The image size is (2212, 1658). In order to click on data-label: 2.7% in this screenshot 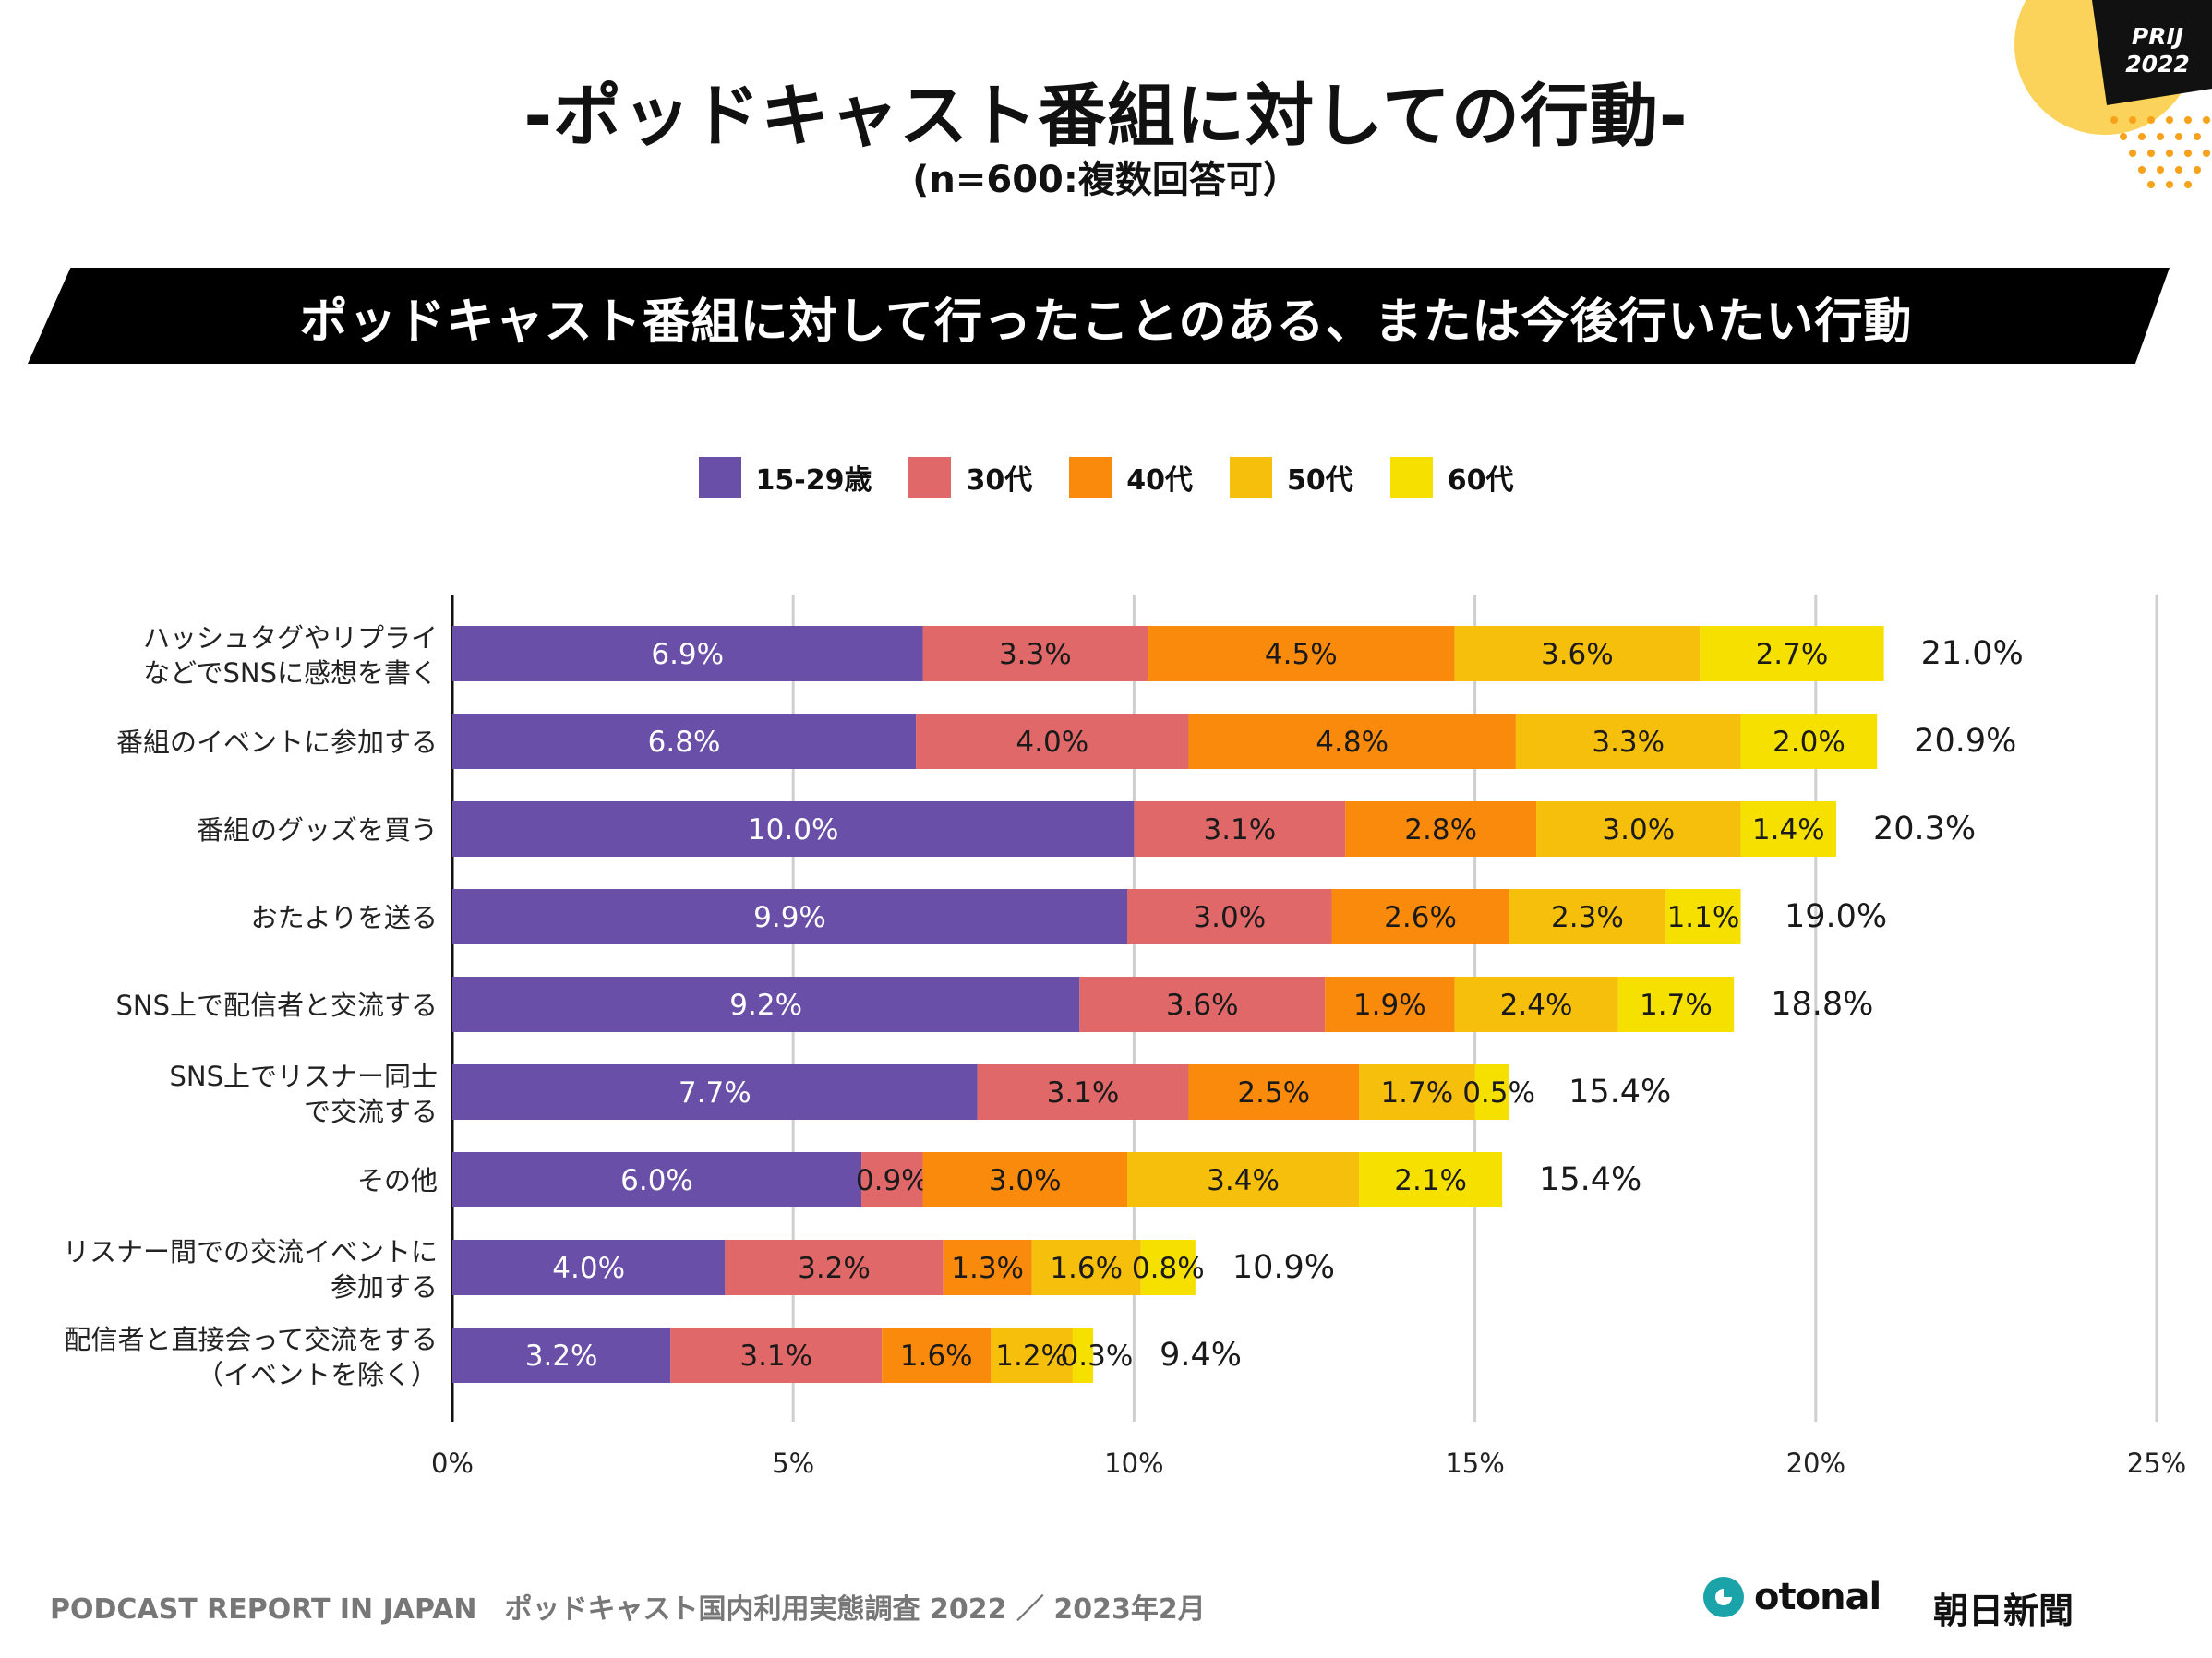, I will do `click(1792, 654)`.